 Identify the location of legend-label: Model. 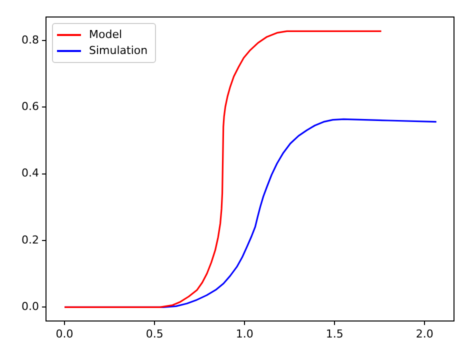
(105, 35).